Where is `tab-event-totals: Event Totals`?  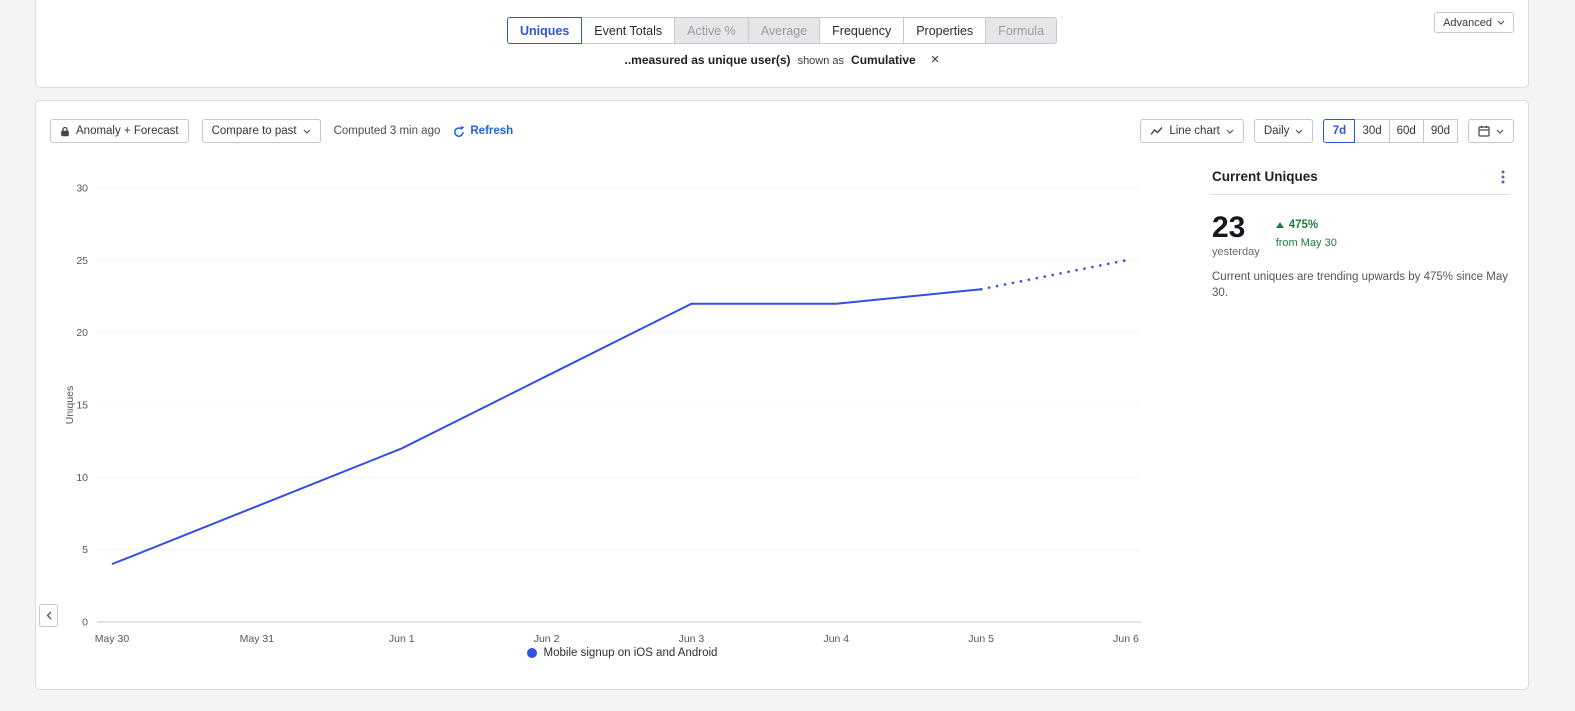
tab-event-totals: Event Totals is located at coordinates (628, 30).